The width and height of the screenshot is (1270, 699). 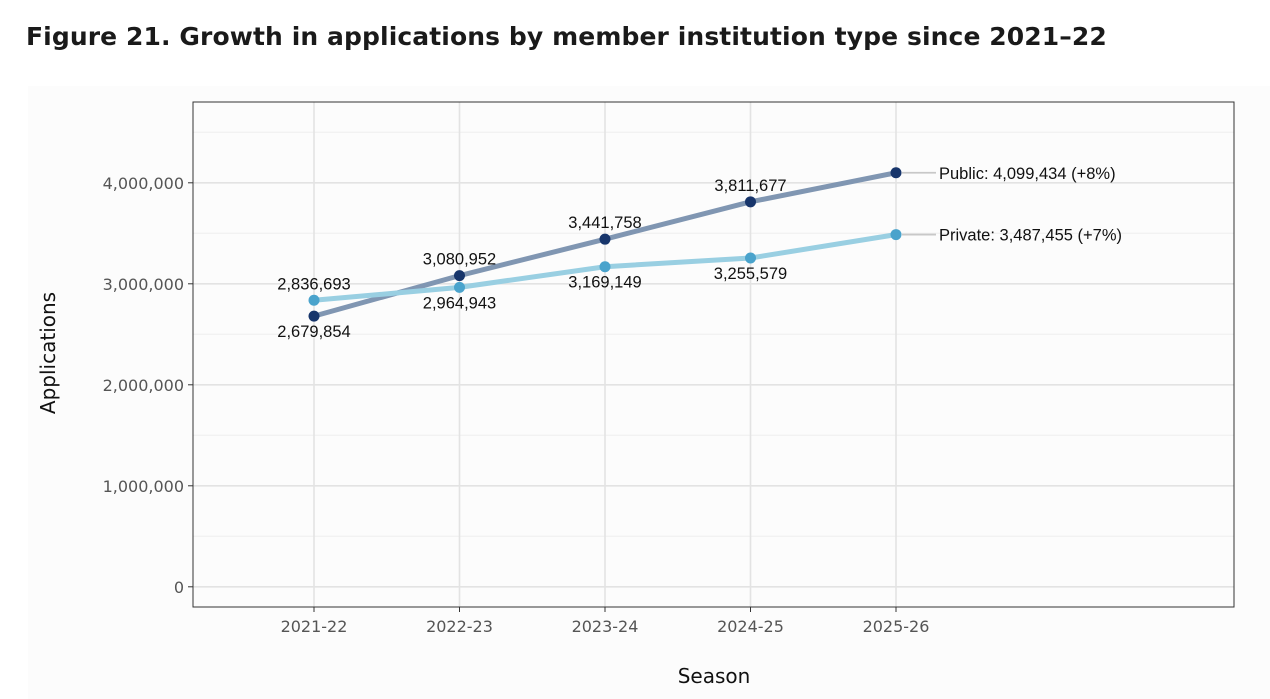 I want to click on x-axis-ticks: 2021-22 2022-23 2023-24 2024-25 2025-26, so click(x=605, y=621).